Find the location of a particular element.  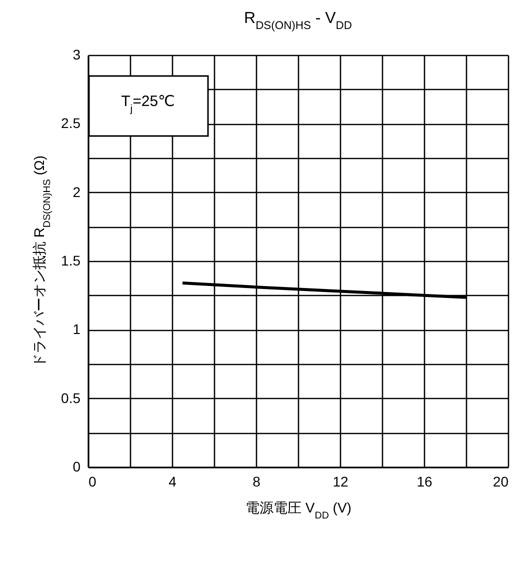

chart-title: R$_{DS(ON)HS}$ - V$_{DD}$ is located at coordinates (298, 21).